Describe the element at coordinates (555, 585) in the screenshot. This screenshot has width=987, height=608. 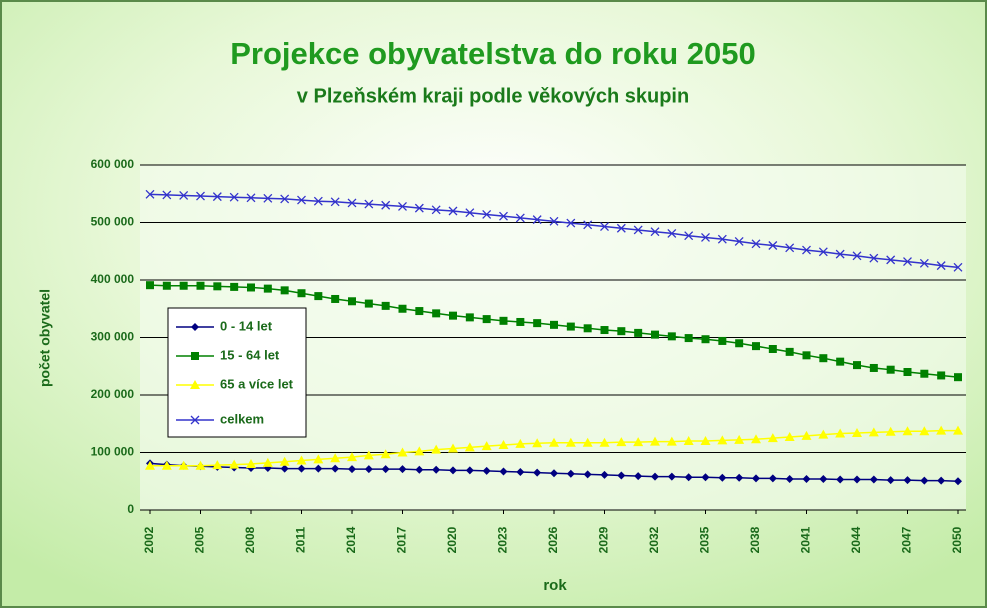
I see `x-axis-label: rok` at that location.